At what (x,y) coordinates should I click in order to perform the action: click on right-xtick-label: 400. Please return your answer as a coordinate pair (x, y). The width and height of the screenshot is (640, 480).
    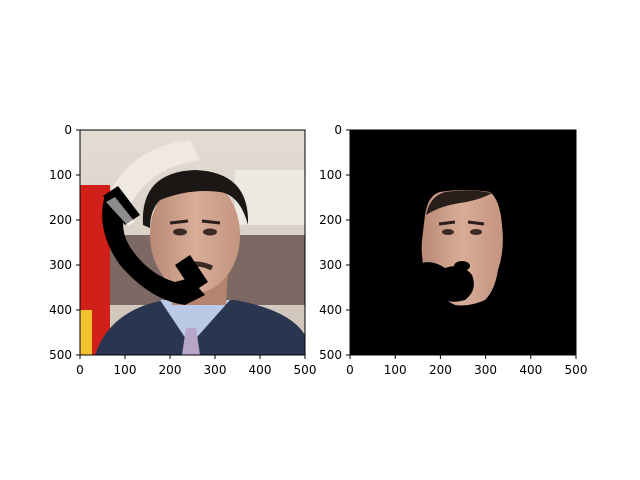
    Looking at the image, I should click on (530, 370).